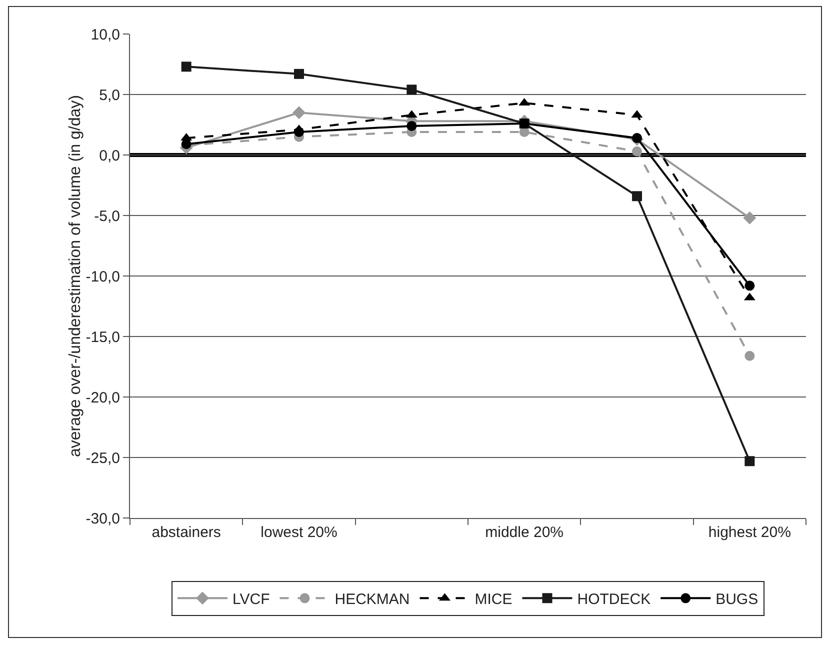 The image size is (832, 646). Describe the element at coordinates (103, 397) in the screenshot. I see `y-tick-label: -20,0` at that location.